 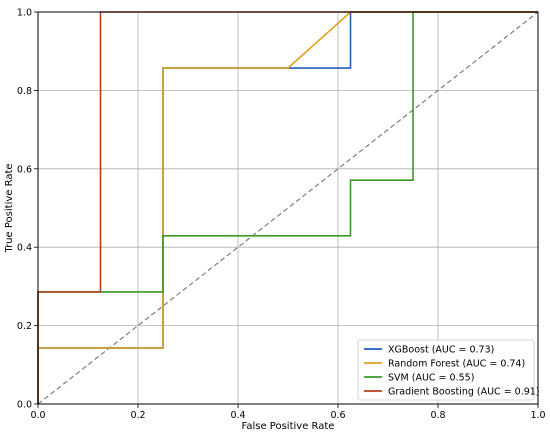 What do you see at coordinates (456, 364) in the screenshot?
I see `legend-entry: Random Forest (AUC = 0.74)` at bounding box center [456, 364].